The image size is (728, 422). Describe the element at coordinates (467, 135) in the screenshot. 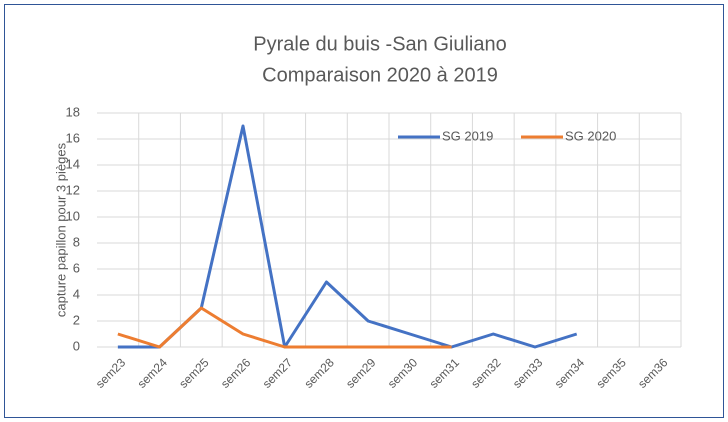

I see `legend-label: SG 2019` at that location.